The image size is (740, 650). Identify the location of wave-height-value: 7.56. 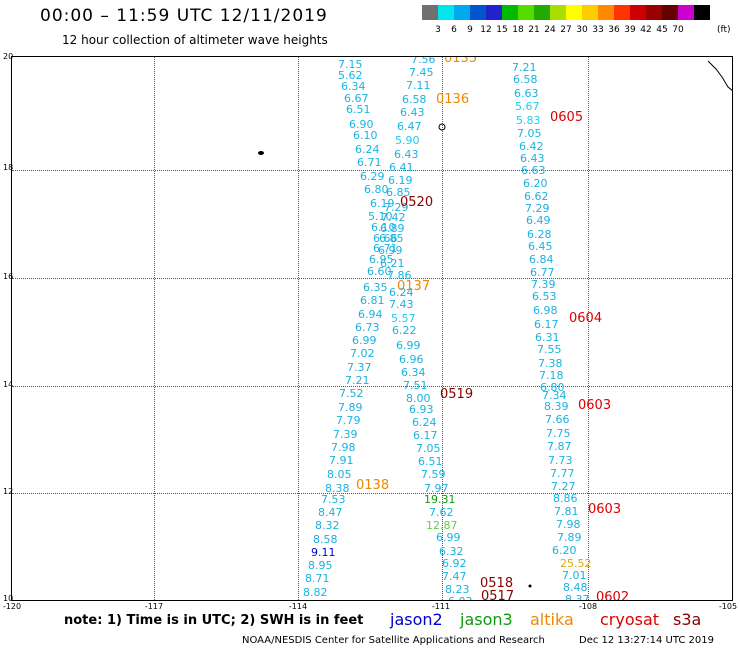
(423, 61).